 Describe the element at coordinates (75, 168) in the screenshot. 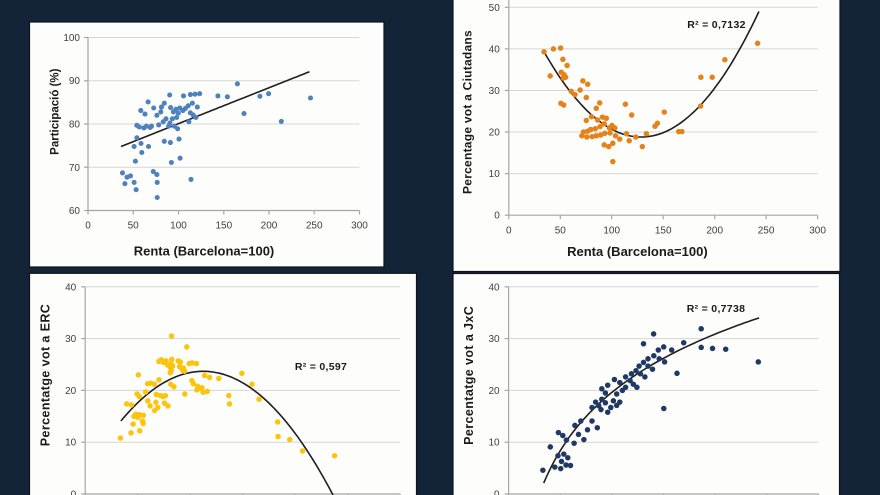

I see `svg-text: 70` at that location.